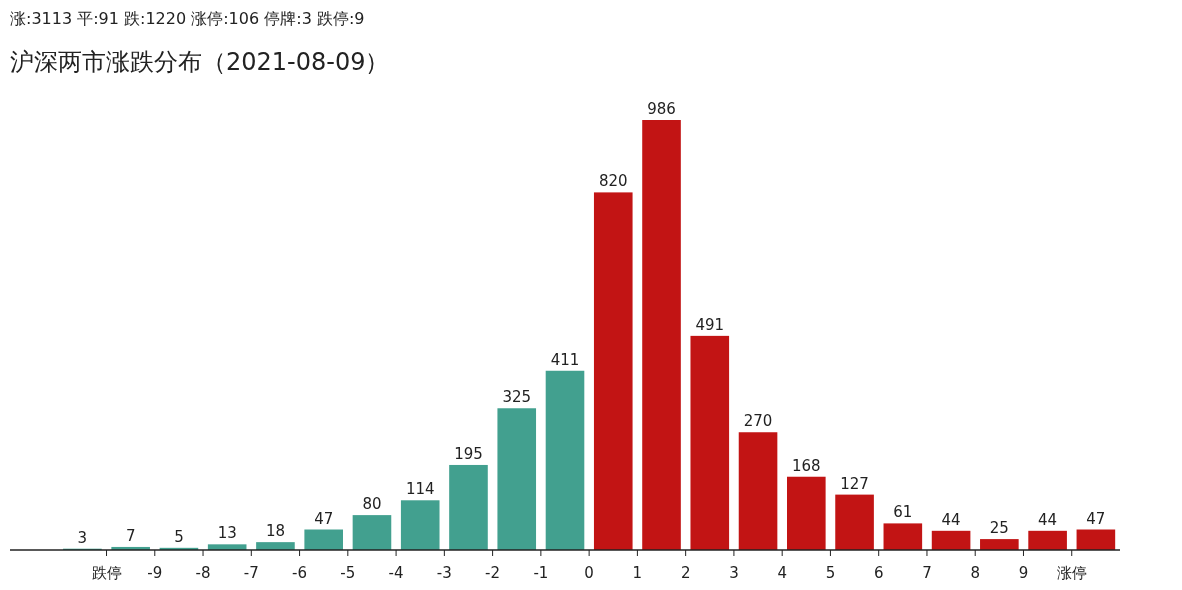 The image size is (1182, 590). Describe the element at coordinates (661, 109) in the screenshot. I see `data-label: 986` at that location.